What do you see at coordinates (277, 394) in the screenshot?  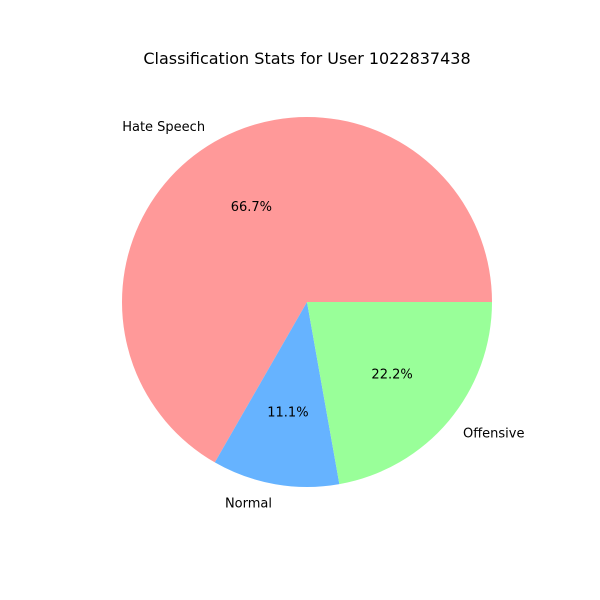 I see `pie-slice-normal` at bounding box center [277, 394].